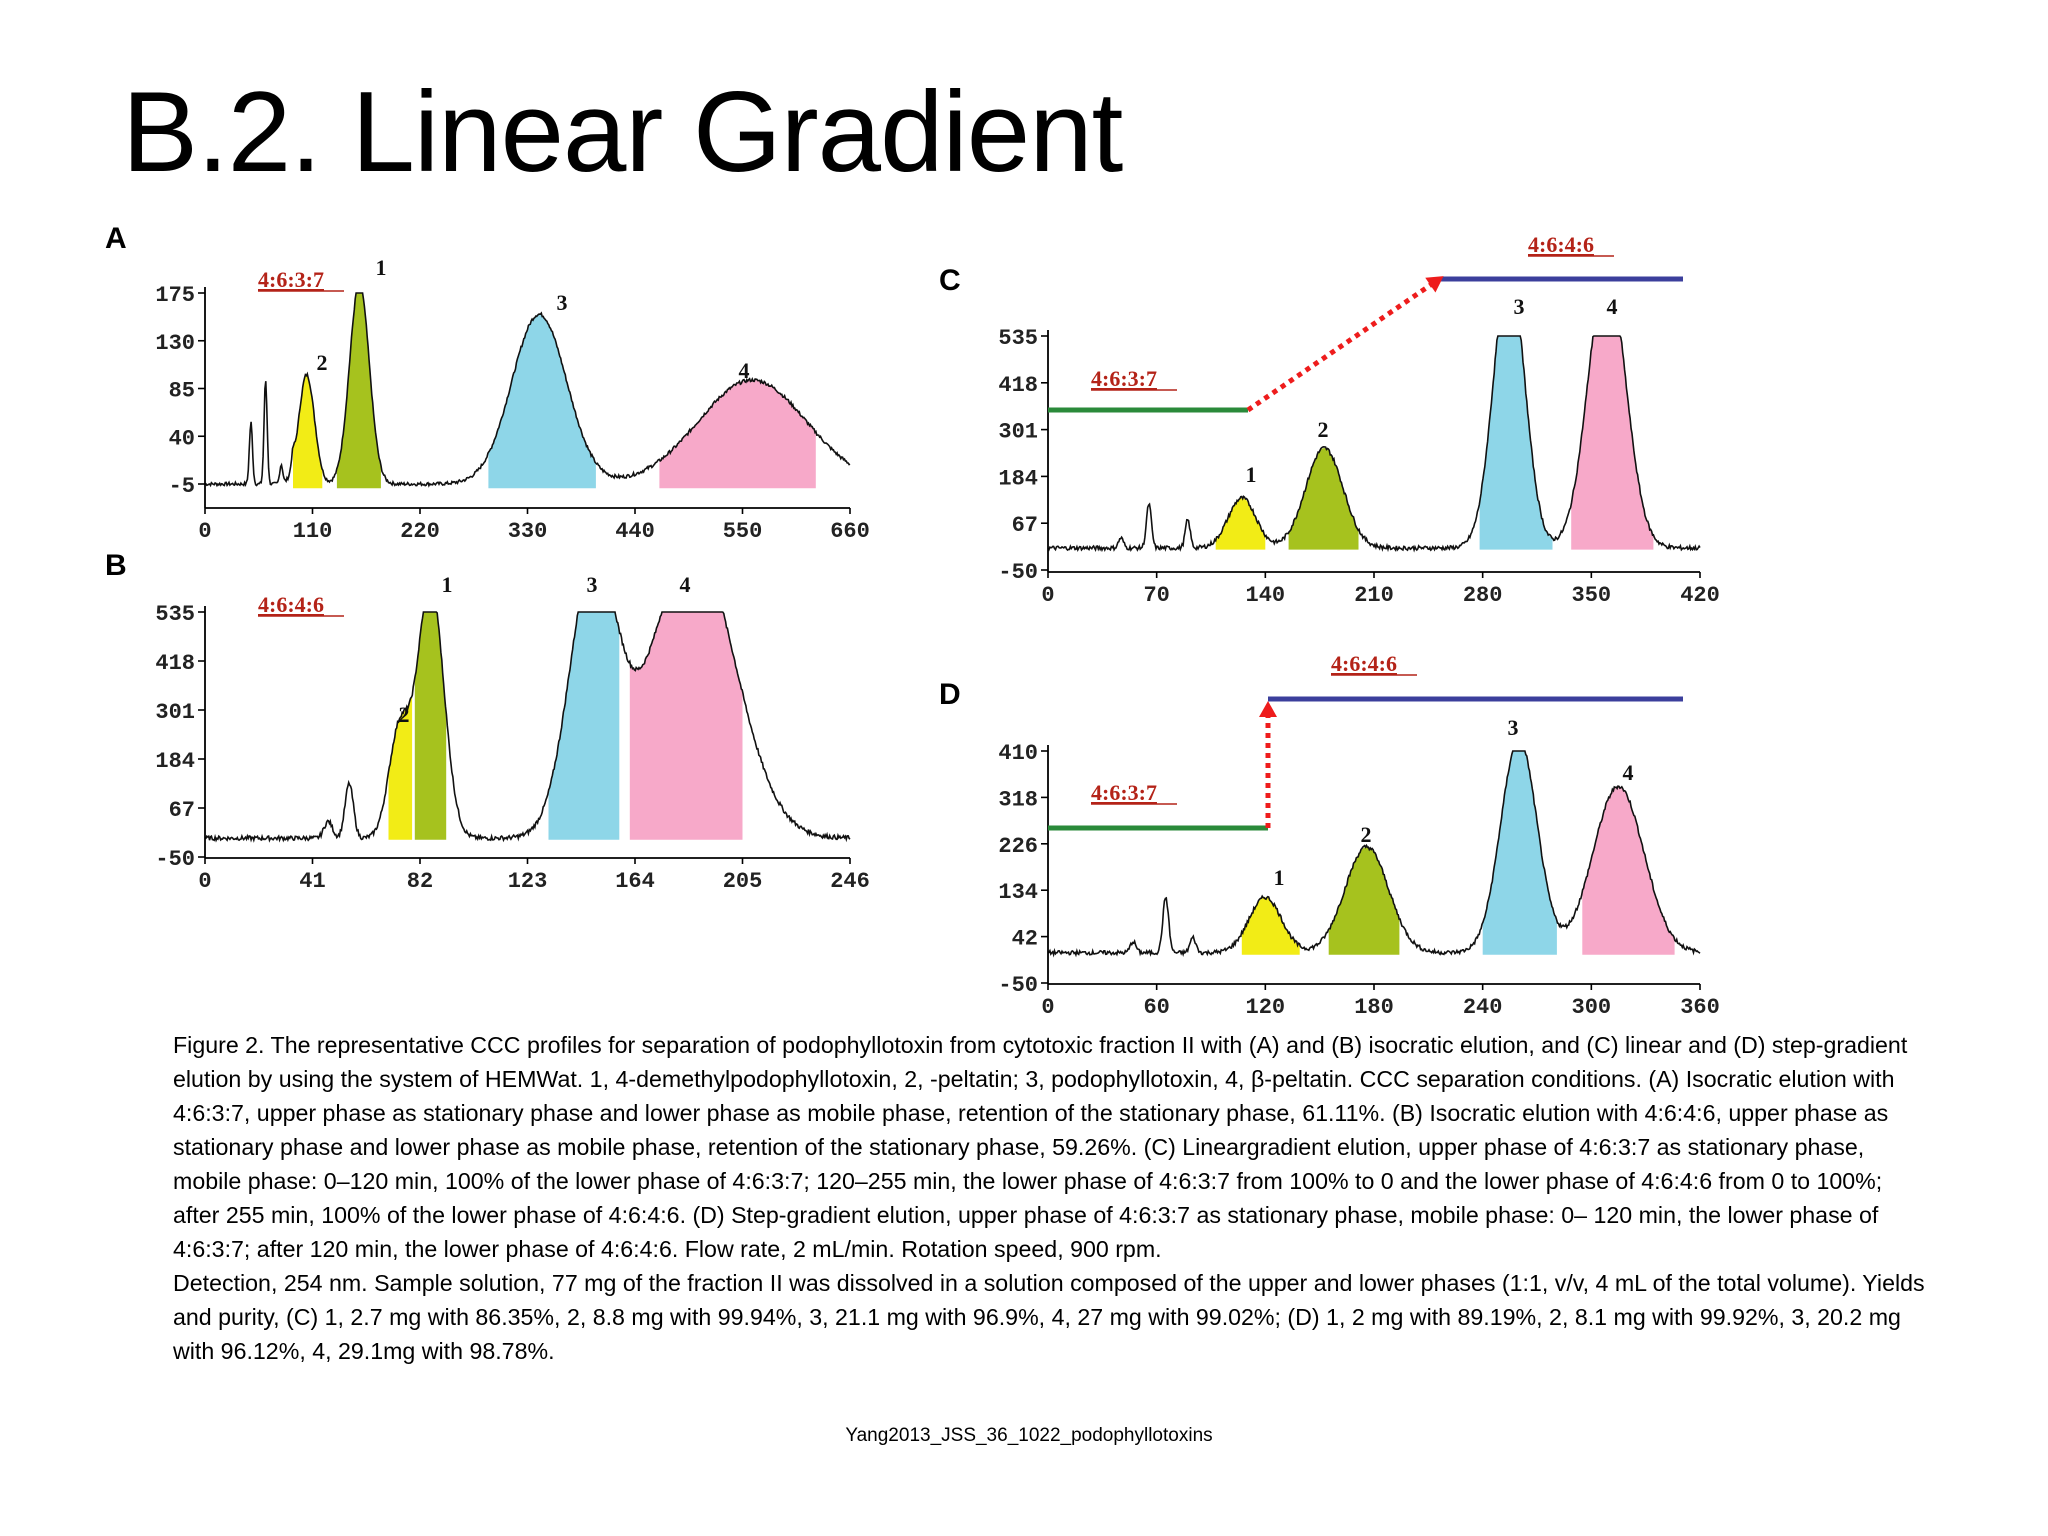  Describe the element at coordinates (950, 694) in the screenshot. I see `panel-letter-d: D` at that location.